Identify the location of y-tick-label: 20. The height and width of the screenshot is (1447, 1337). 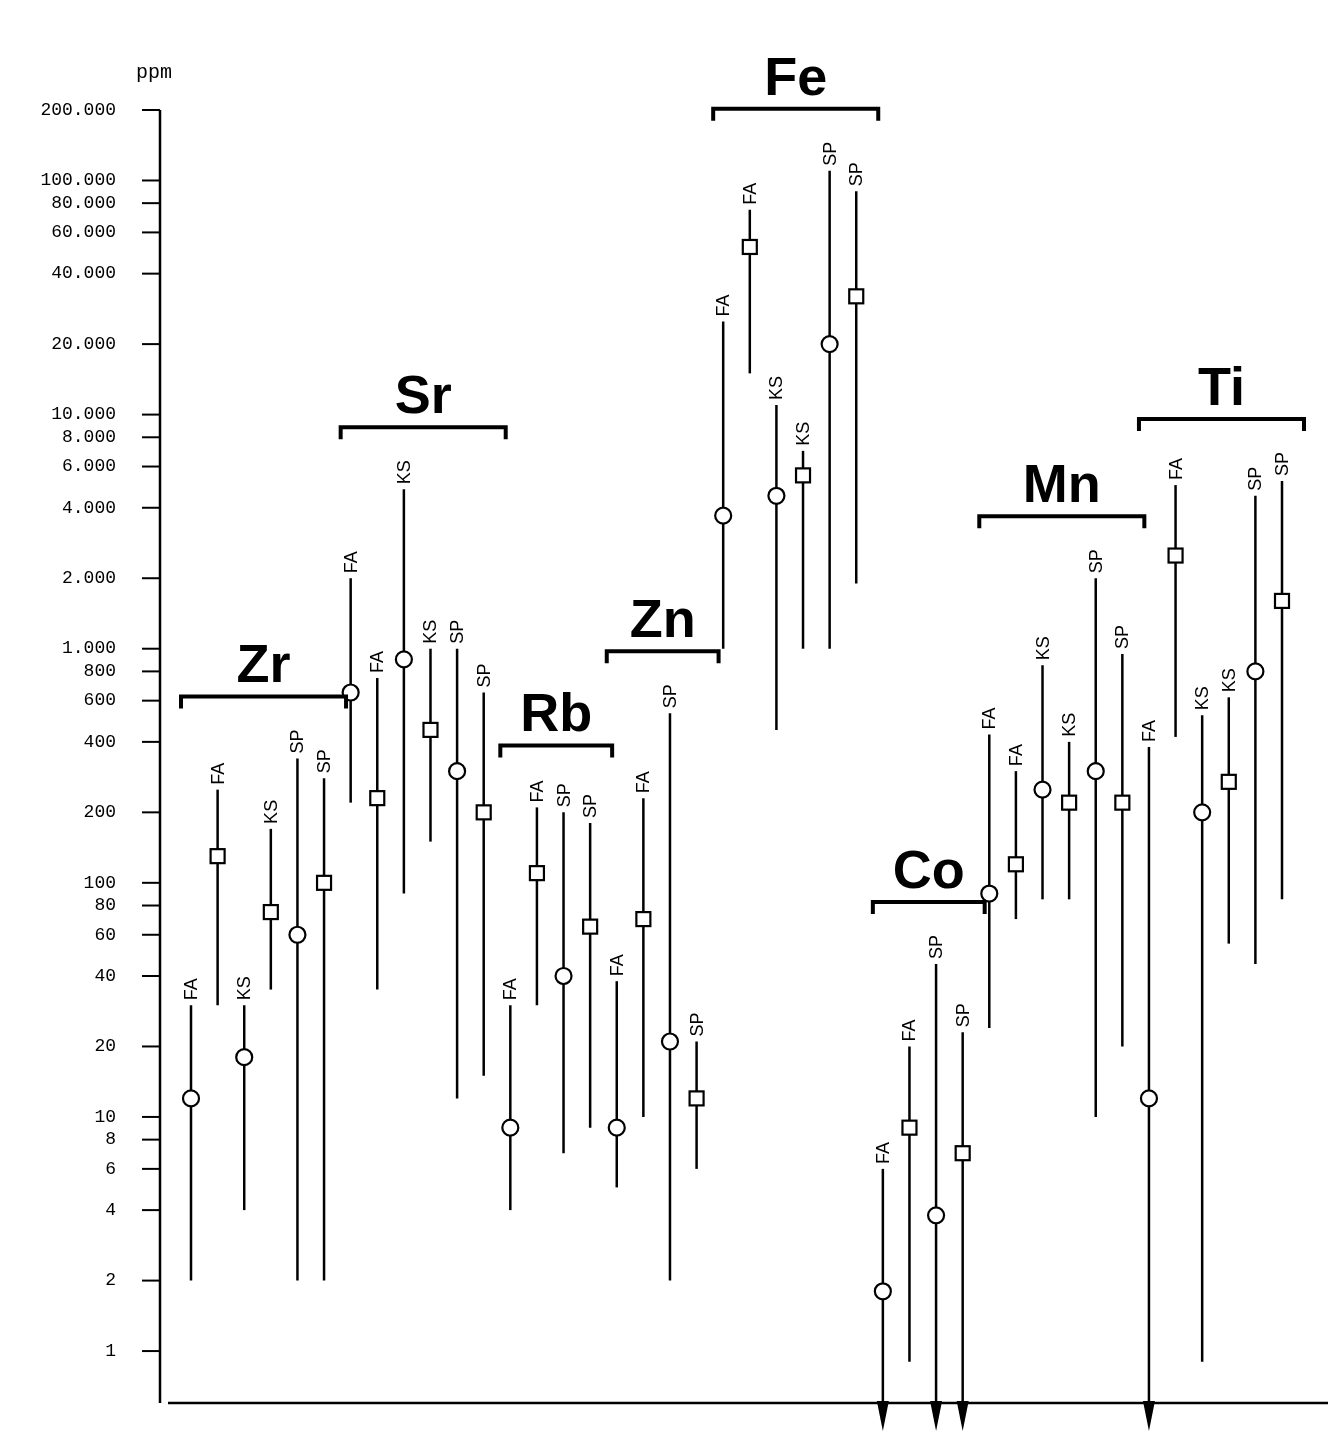
(105, 1046).